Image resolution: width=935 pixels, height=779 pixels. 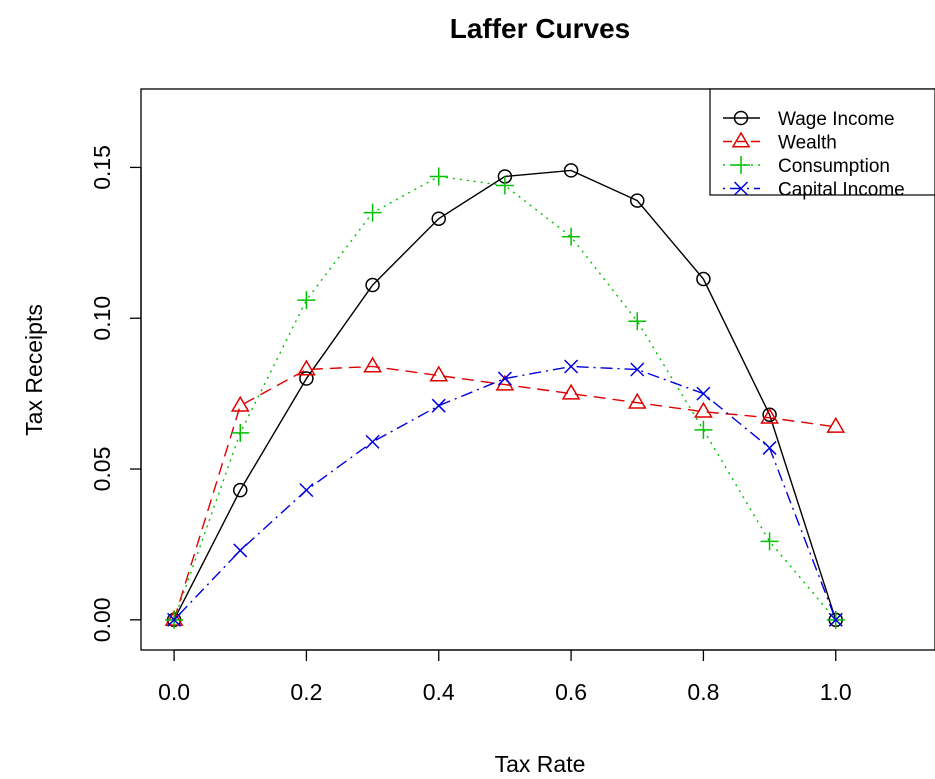 What do you see at coordinates (703, 692) in the screenshot?
I see `x-tick-label: 0.8` at bounding box center [703, 692].